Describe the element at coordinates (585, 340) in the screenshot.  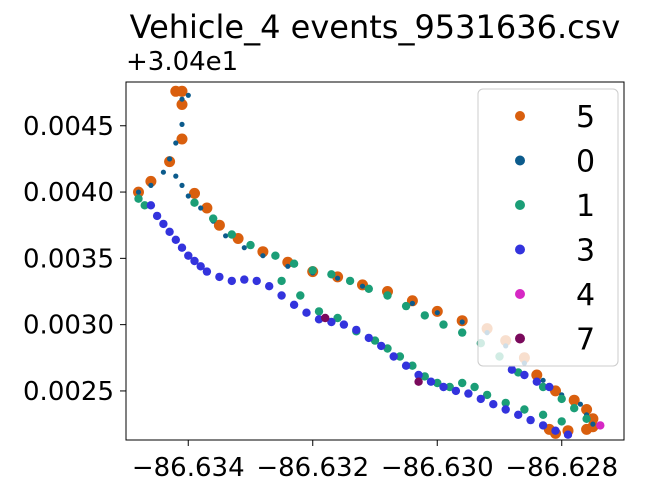
I see `legend-label: 7` at that location.